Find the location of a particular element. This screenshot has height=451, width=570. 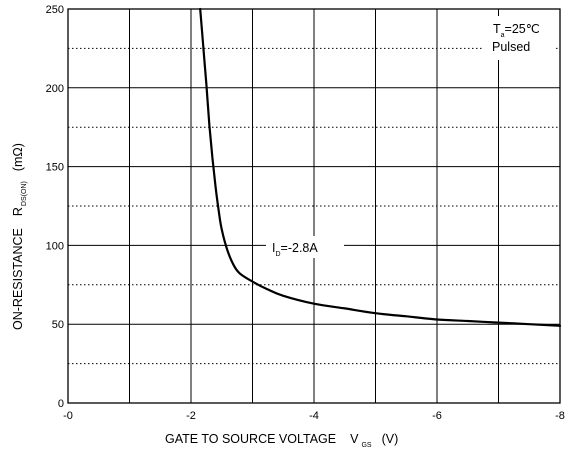

series-label-backdrop is located at coordinates (305, 247).